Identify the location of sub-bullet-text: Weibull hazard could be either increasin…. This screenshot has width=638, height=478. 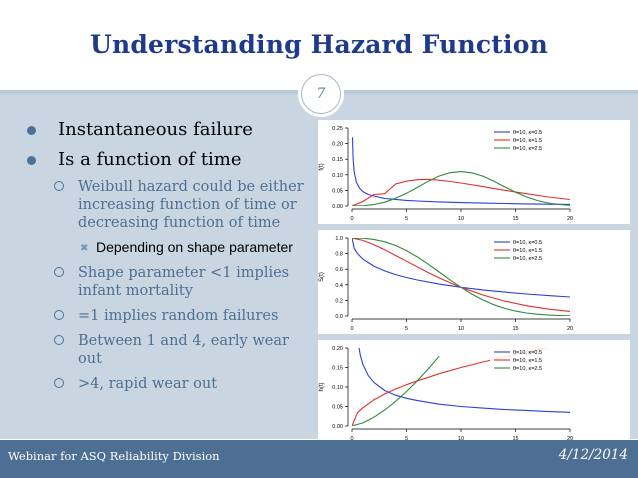
(191, 205).